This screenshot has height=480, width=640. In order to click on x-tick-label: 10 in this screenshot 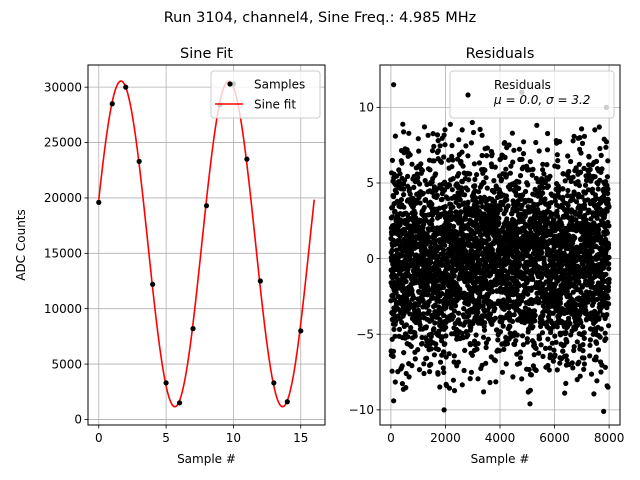, I will do `click(233, 438)`.